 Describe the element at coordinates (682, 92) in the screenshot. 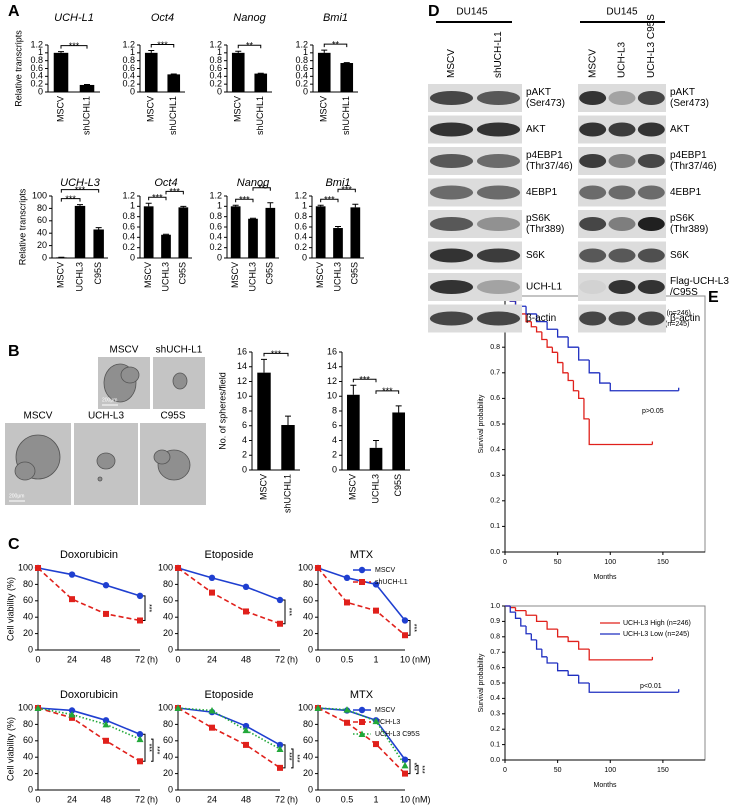

I see `blot-row-label: pAKT` at that location.